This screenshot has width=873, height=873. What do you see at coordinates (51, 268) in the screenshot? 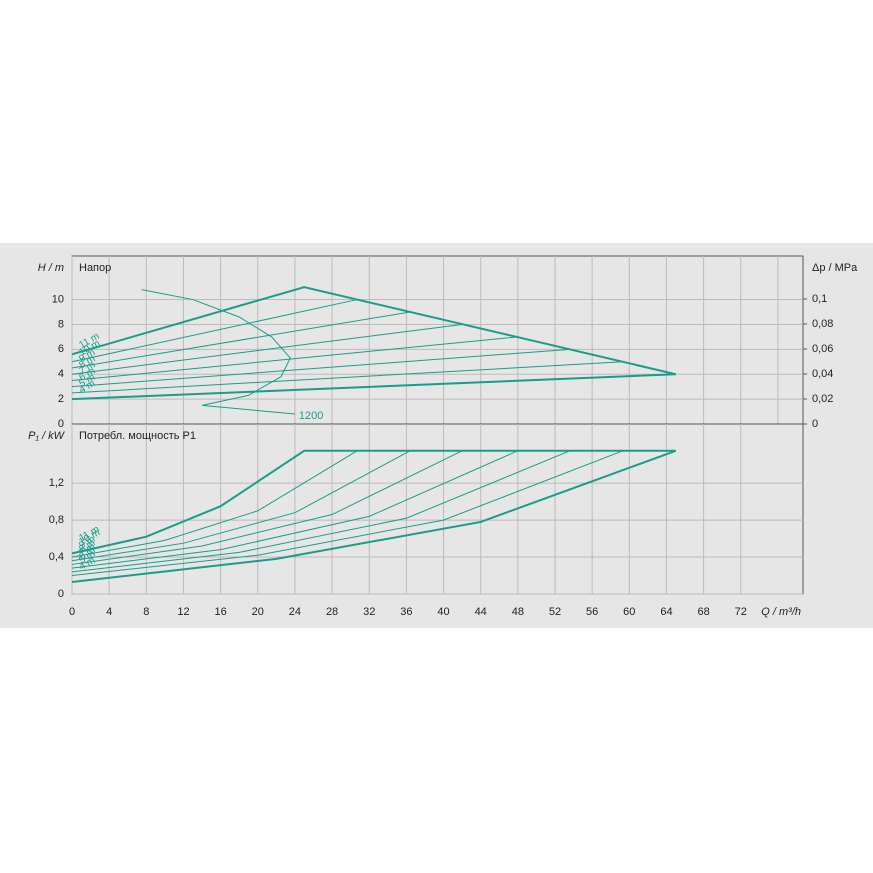
I see `y-axis-label: H / m` at bounding box center [51, 268].